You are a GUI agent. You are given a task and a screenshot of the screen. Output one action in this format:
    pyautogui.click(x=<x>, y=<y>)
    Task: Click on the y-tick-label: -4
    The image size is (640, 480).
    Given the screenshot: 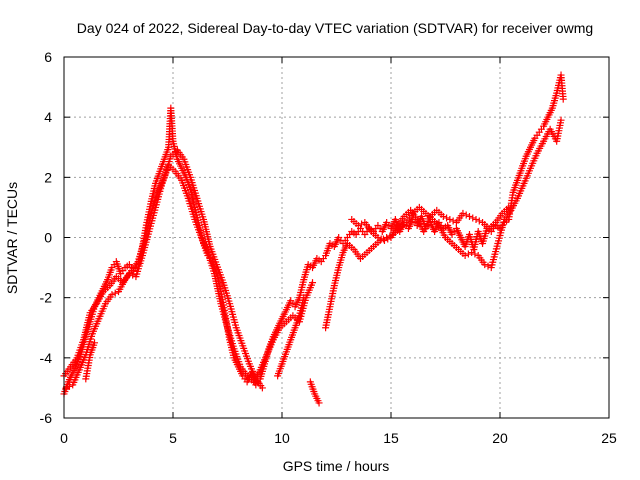 What is the action you would take?
    pyautogui.click(x=46, y=358)
    